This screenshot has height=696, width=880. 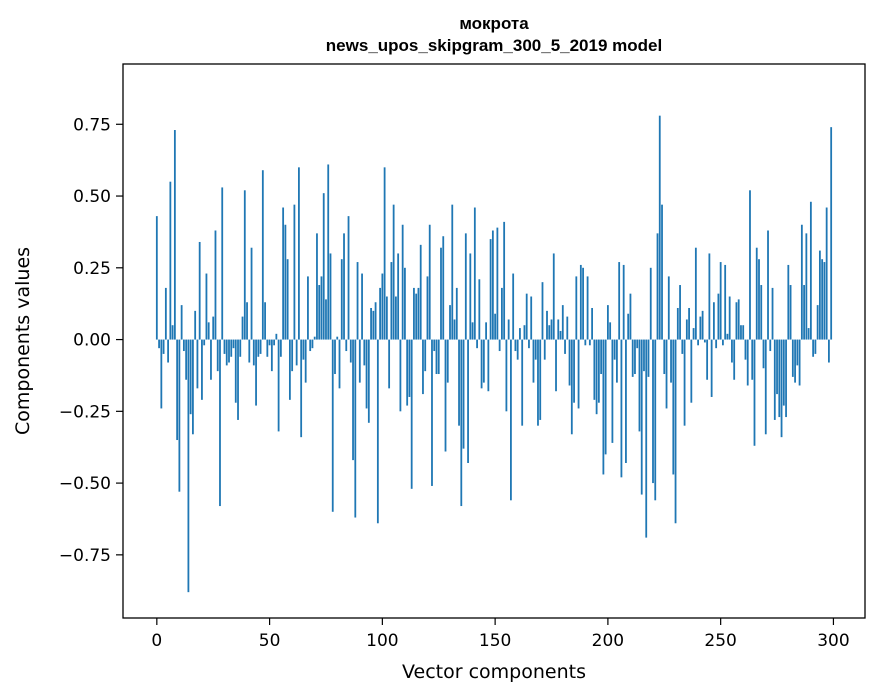 What do you see at coordinates (92, 269) in the screenshot?
I see `y-tick-label: 0.25` at bounding box center [92, 269].